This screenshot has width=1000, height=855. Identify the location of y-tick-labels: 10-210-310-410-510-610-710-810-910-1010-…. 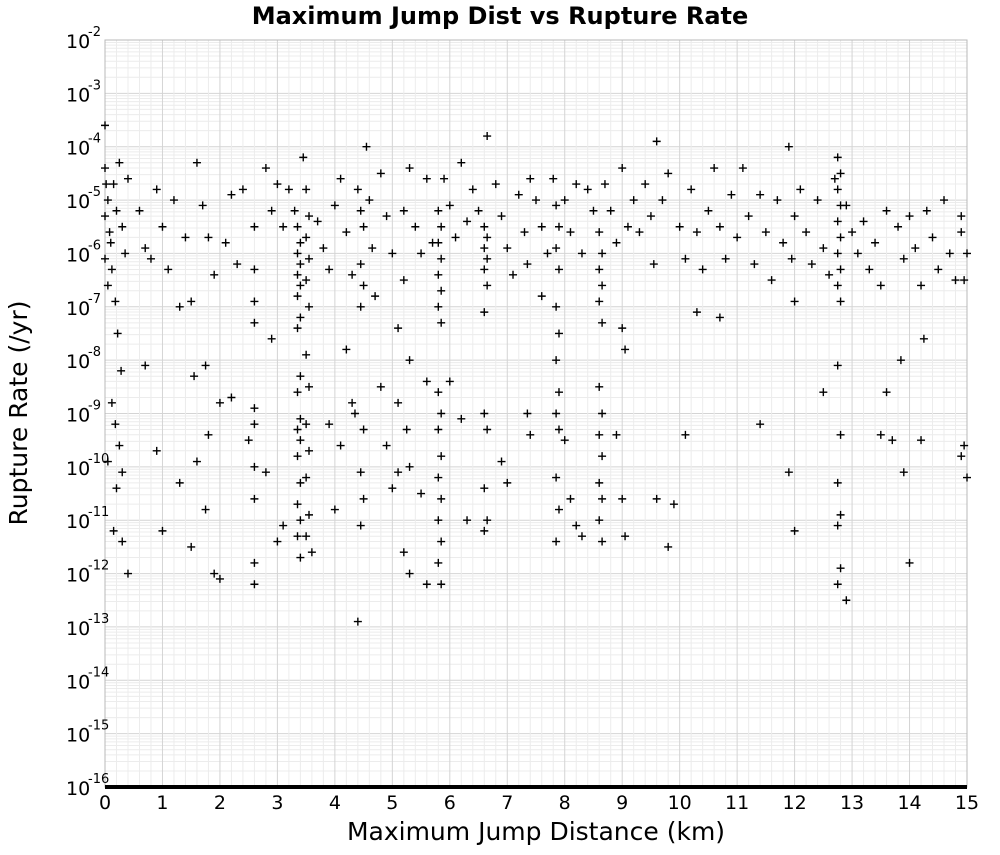
(87, 412).